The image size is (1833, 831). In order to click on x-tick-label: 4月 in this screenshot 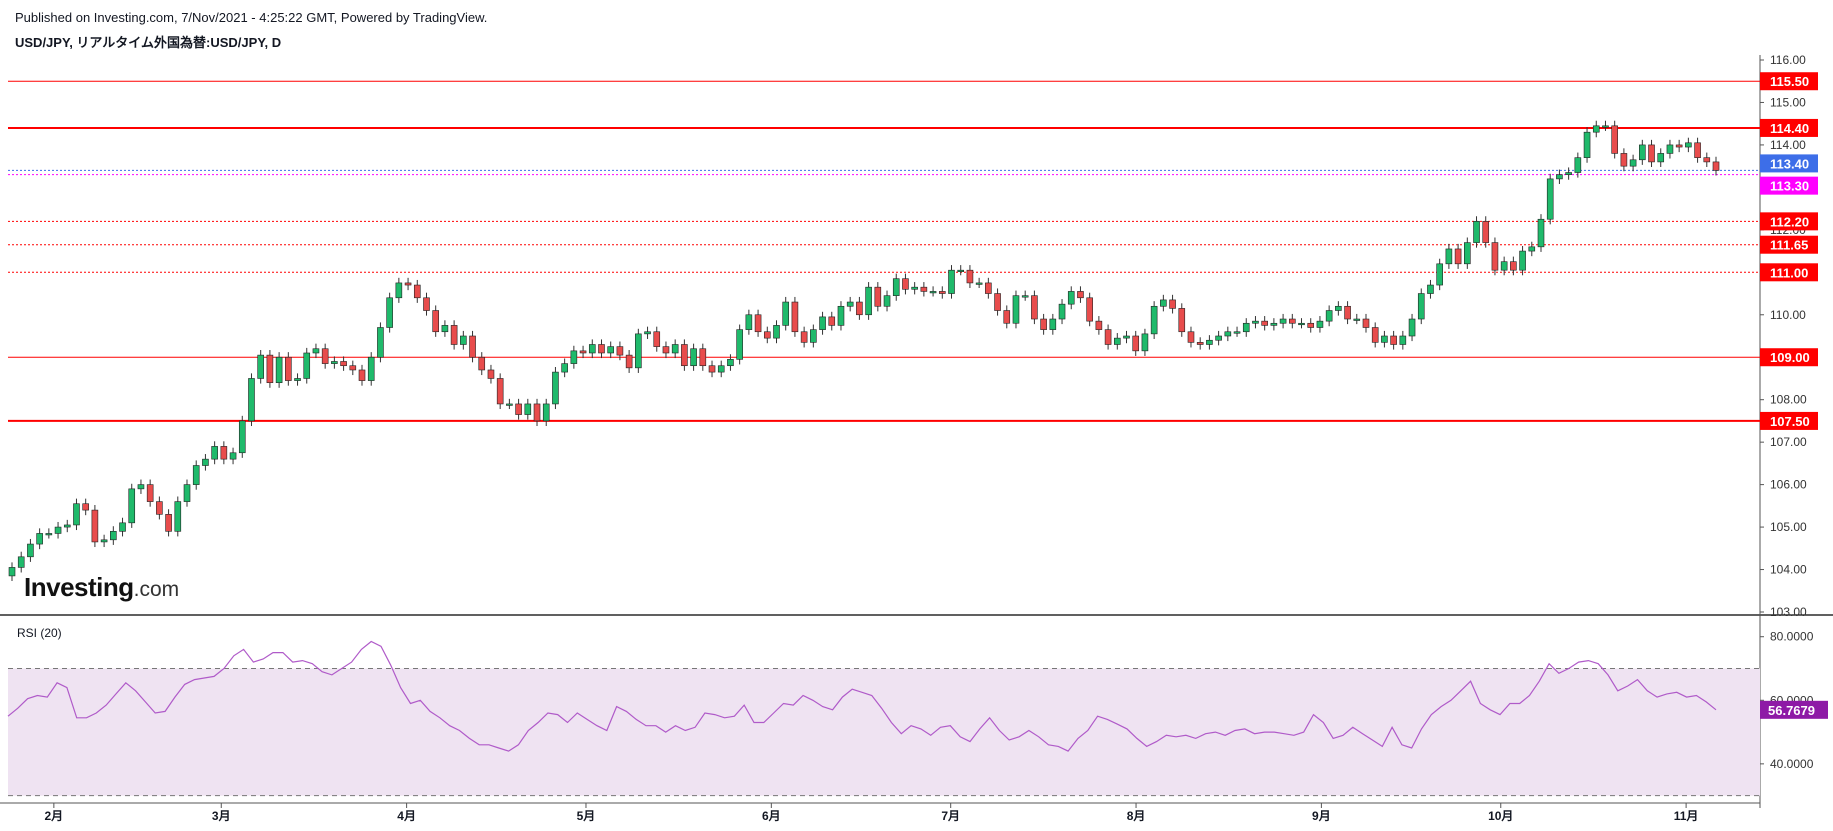, I will do `click(406, 816)`.